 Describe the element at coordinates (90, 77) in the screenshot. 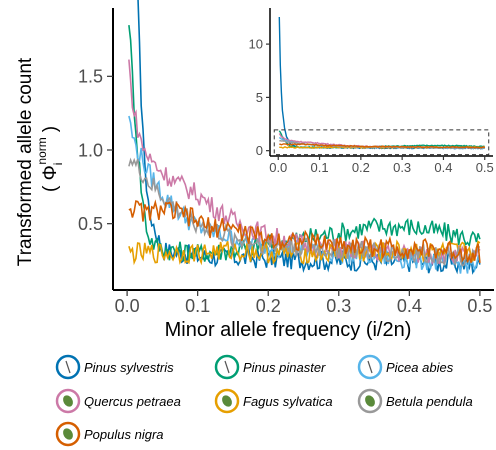

I see `main-y-tick-label: 1.5` at that location.